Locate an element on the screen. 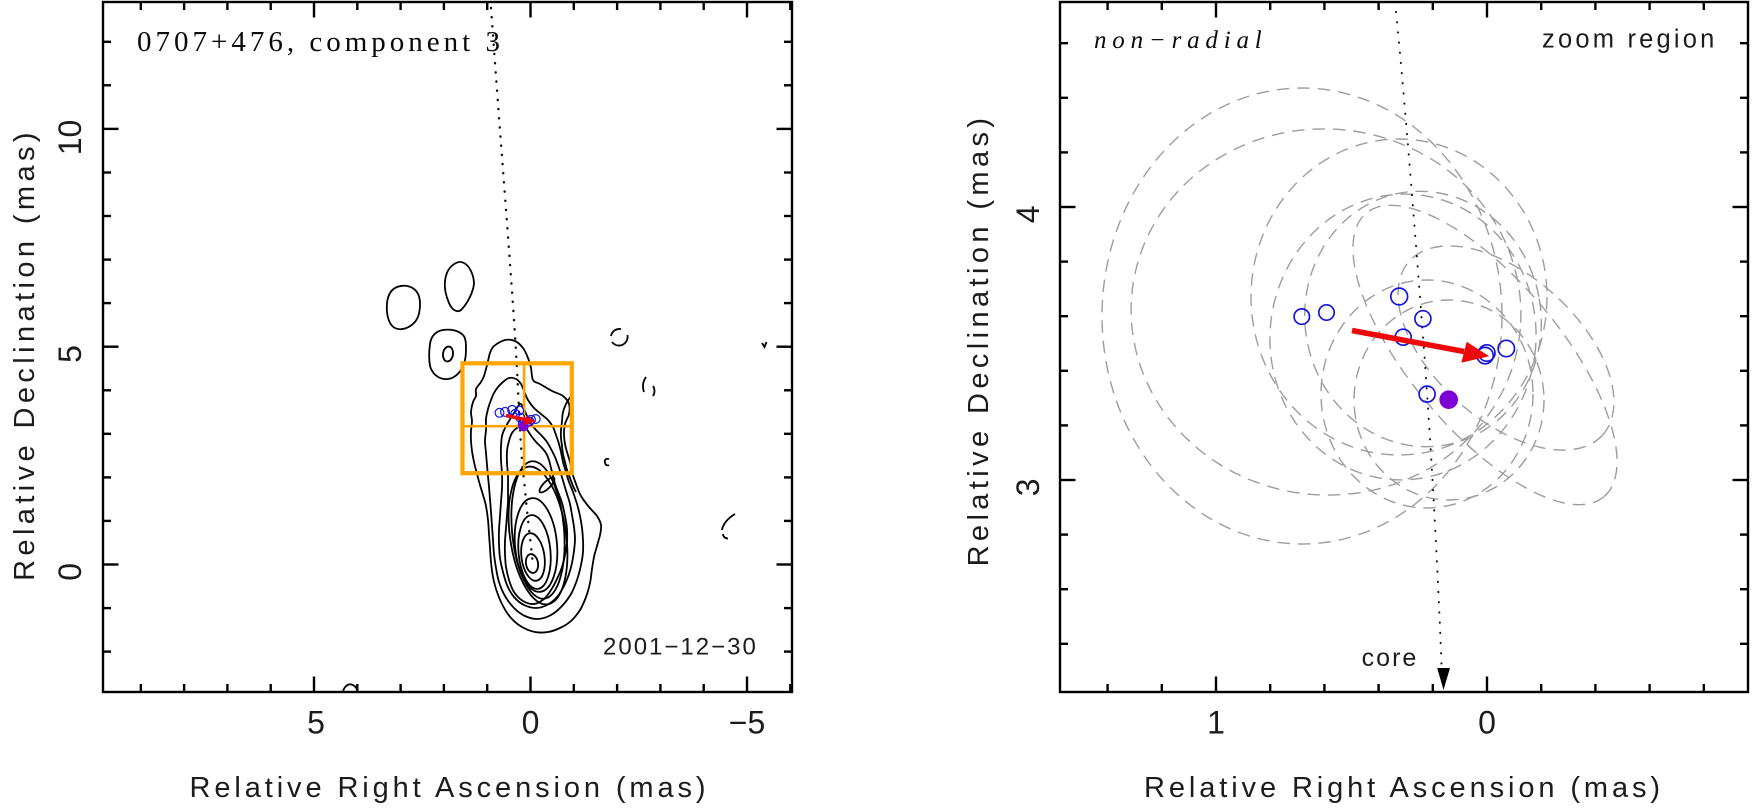 The width and height of the screenshot is (1753, 811). svg-text: zoom region is located at coordinates (1630, 40).